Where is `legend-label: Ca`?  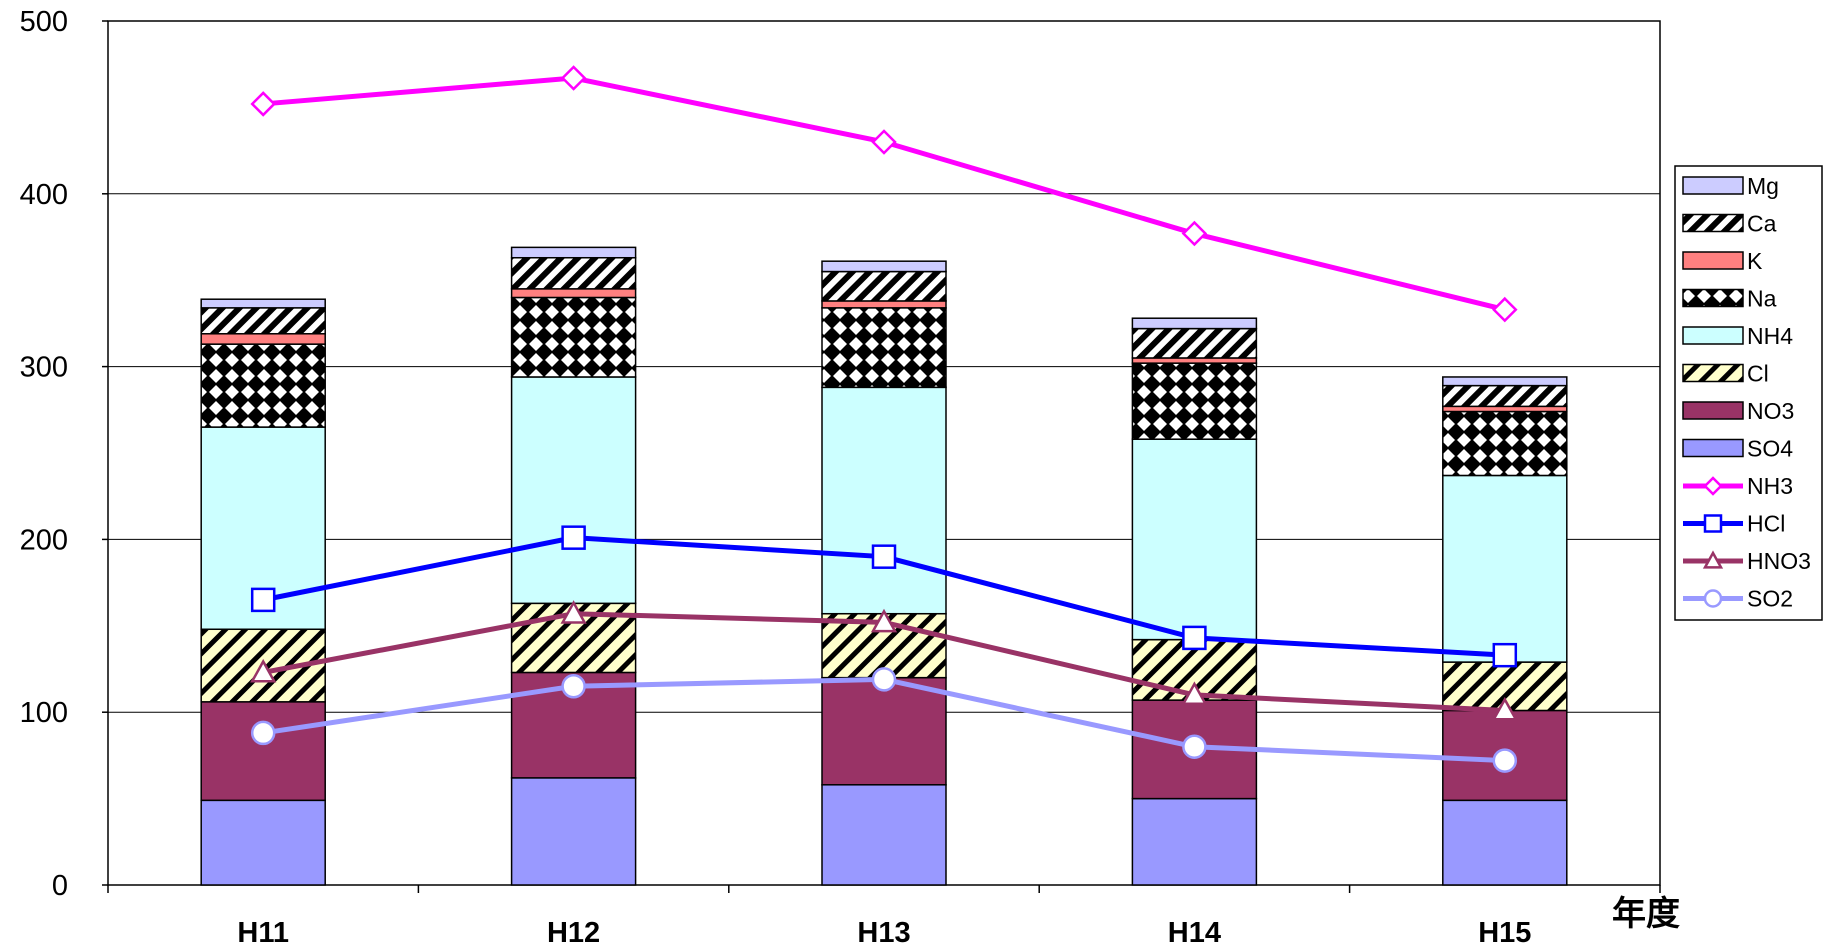 legend-label: Ca is located at coordinates (1762, 224).